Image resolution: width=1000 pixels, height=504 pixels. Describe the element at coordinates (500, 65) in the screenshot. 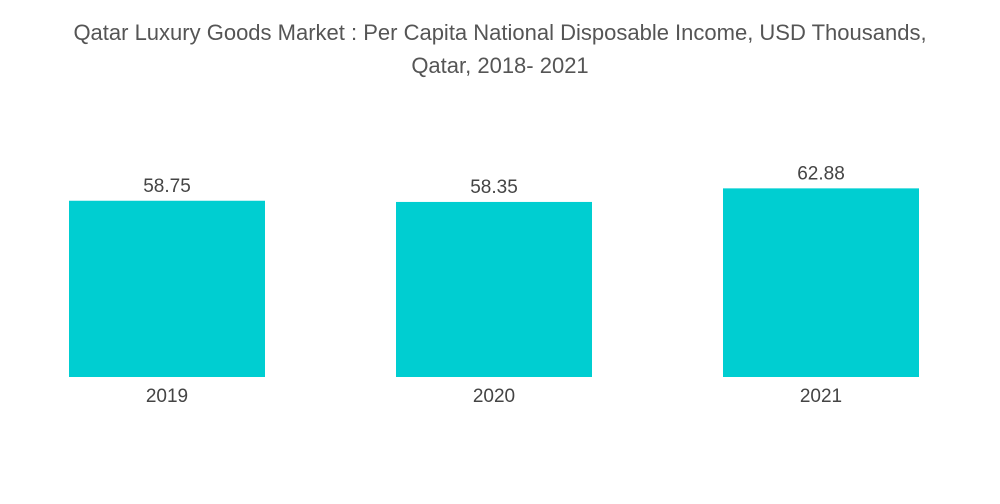

I see `chart-title-line-2: Qatar, 2018- 2021` at that location.